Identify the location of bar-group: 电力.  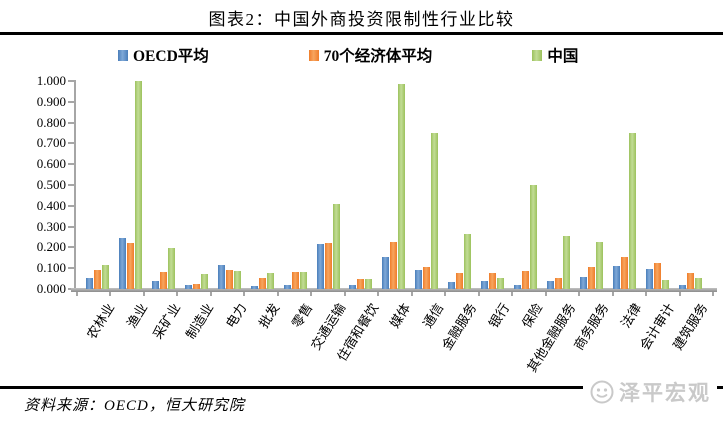
(233, 206).